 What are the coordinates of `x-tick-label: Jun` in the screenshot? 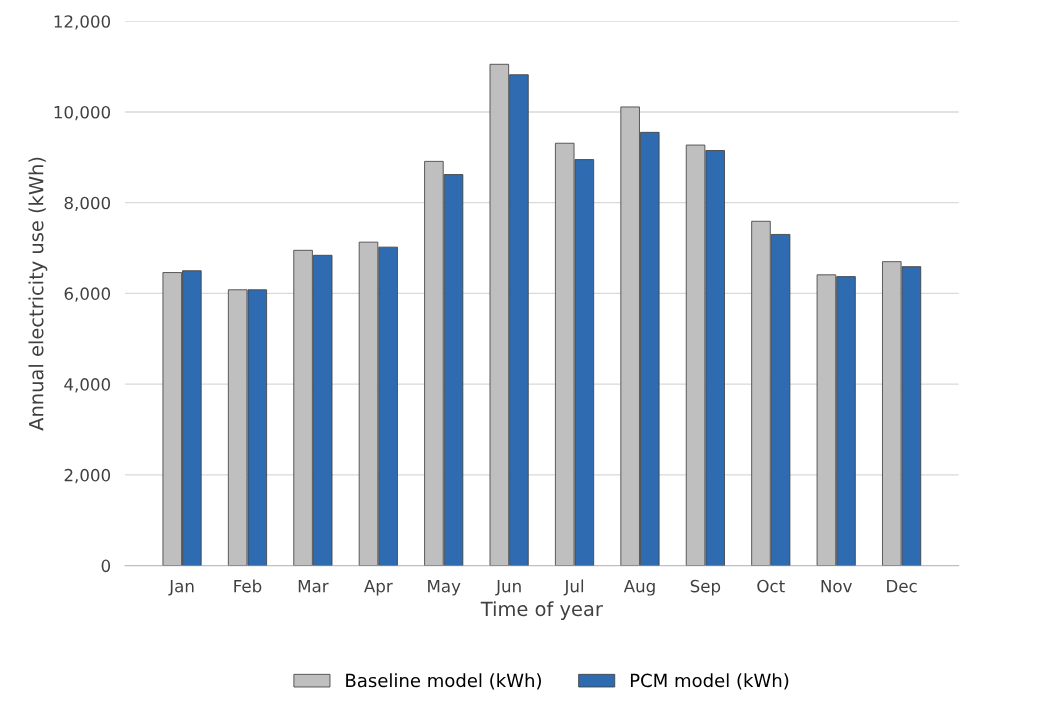 It's located at (508, 588).